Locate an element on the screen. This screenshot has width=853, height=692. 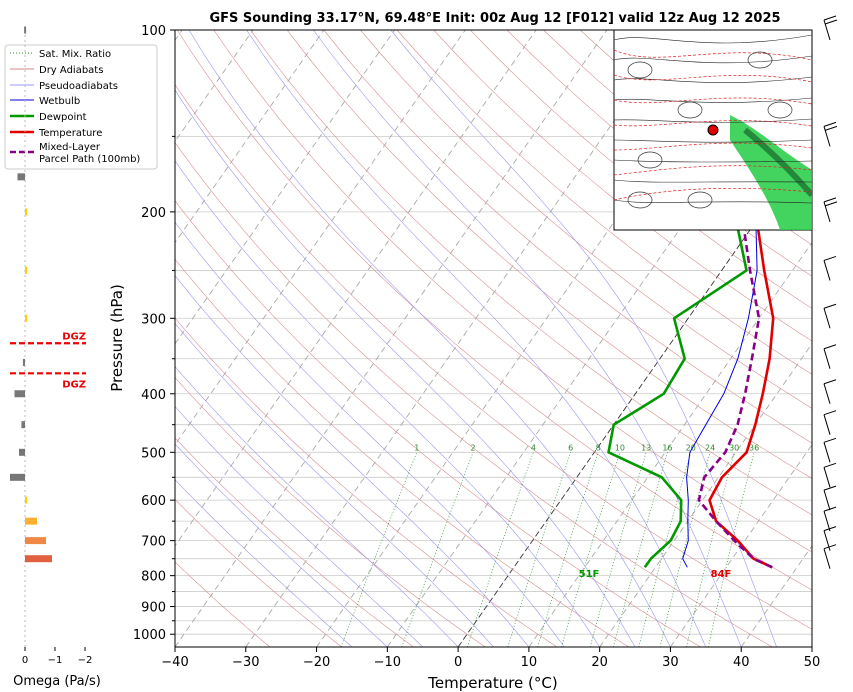
omega-axis-label: Omega (Pa/s) is located at coordinates (57, 681).